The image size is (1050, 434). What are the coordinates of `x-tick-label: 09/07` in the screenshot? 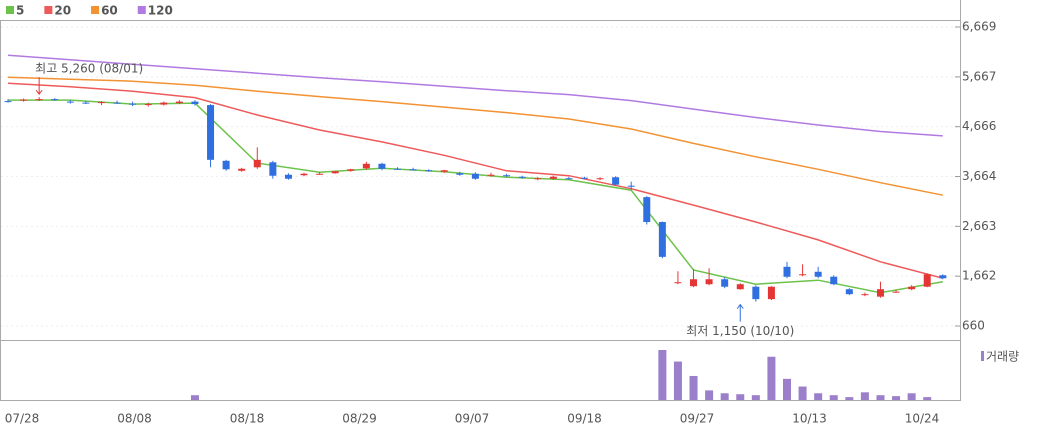 It's located at (472, 419).